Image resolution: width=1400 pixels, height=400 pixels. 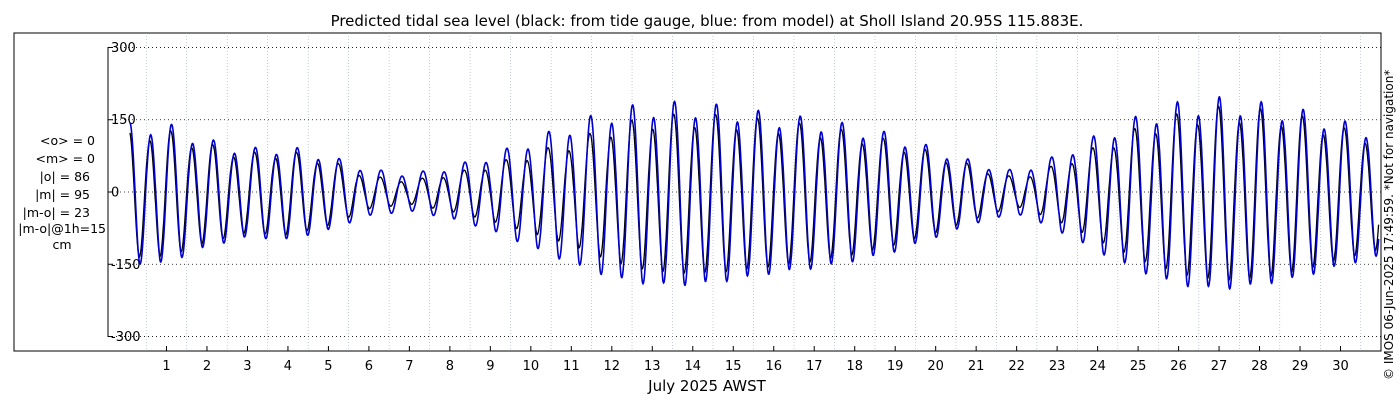 What do you see at coordinates (1219, 366) in the screenshot?
I see `x-tick-label: 27` at bounding box center [1219, 366].